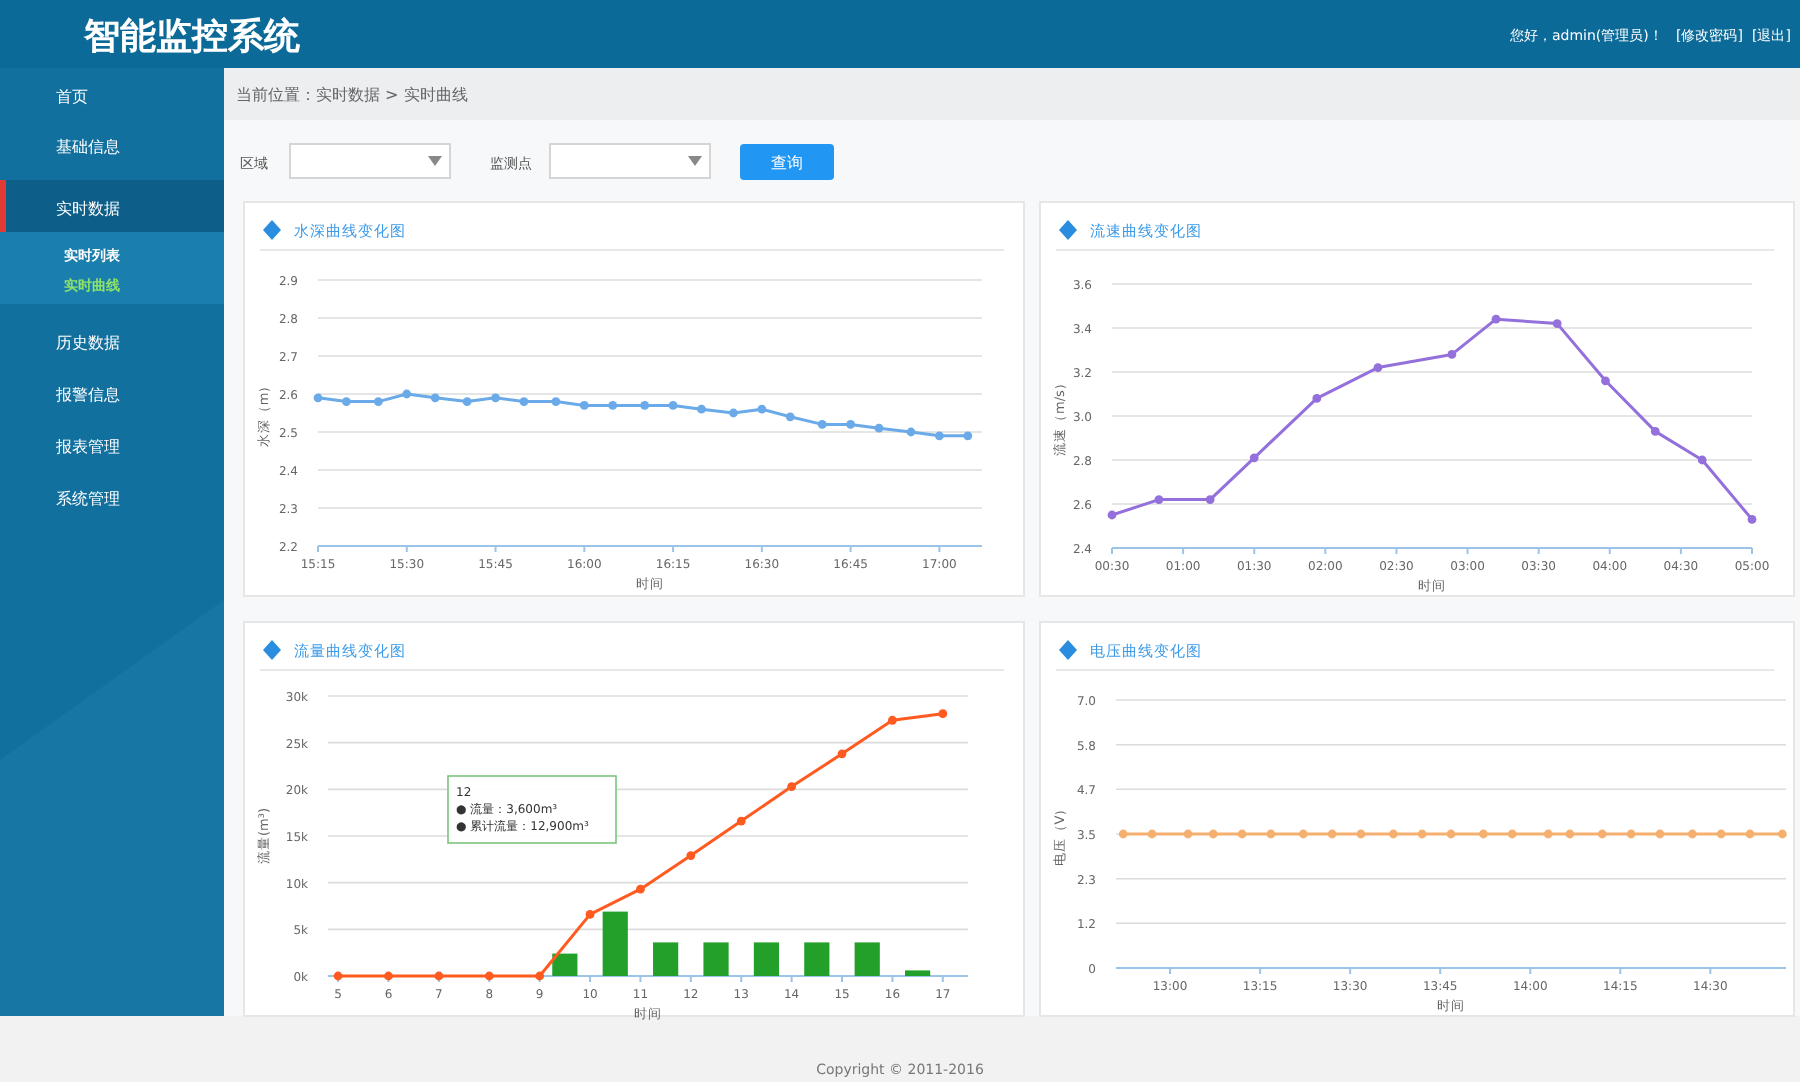 This screenshot has height=1082, width=1800. Describe the element at coordinates (88, 499) in the screenshot. I see `text: 系统管理` at that location.